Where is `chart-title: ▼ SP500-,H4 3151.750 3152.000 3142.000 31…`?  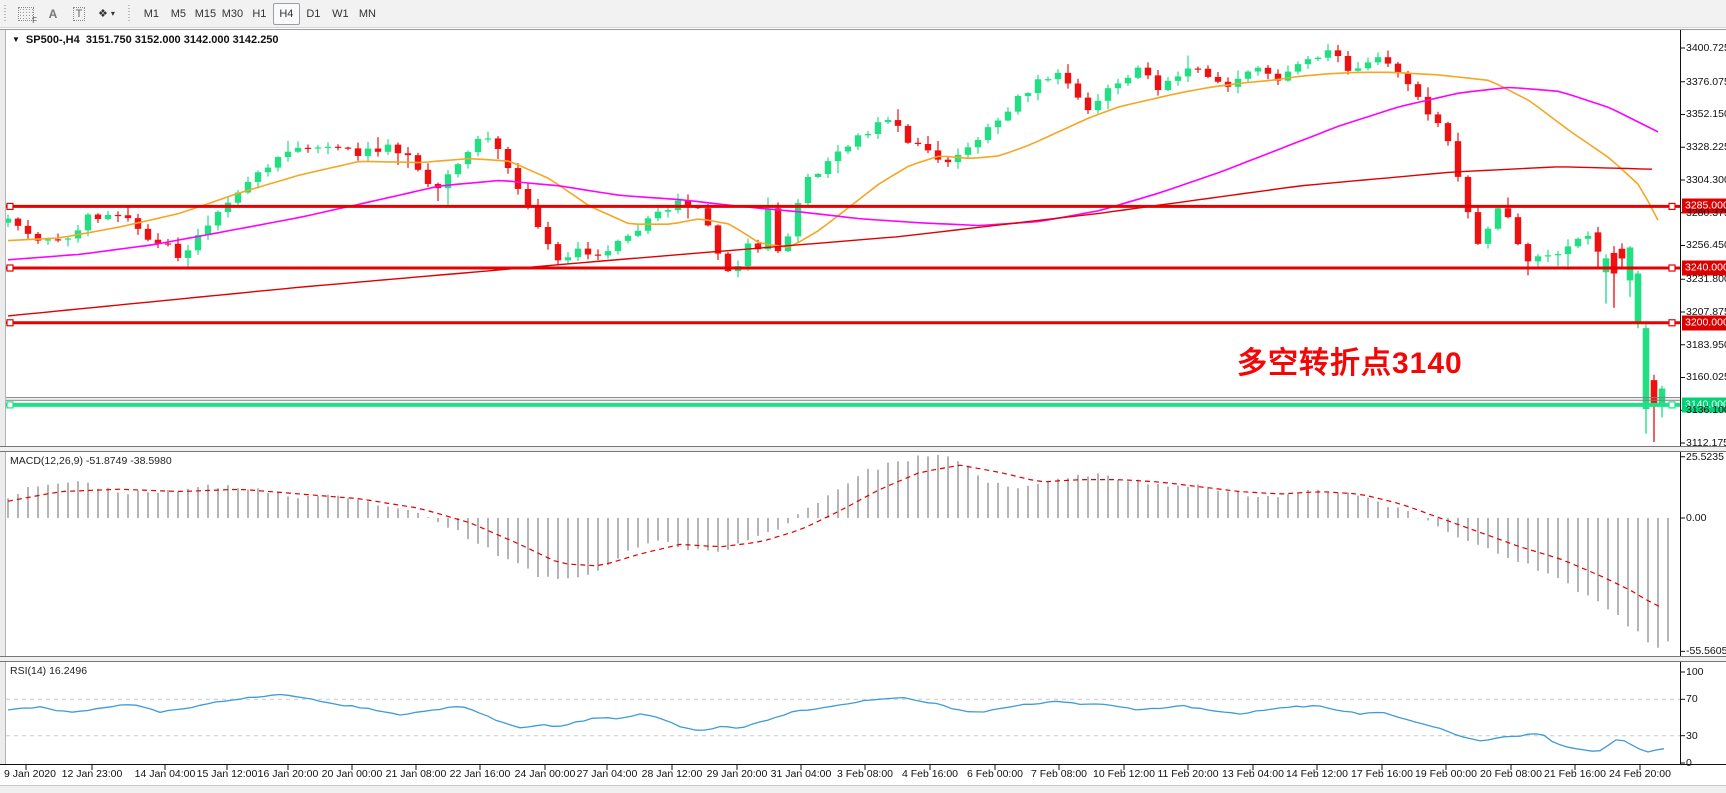 chart-title: ▼ SP500-,H4 3151.750 3152.000 3142.000 31… is located at coordinates (145, 40).